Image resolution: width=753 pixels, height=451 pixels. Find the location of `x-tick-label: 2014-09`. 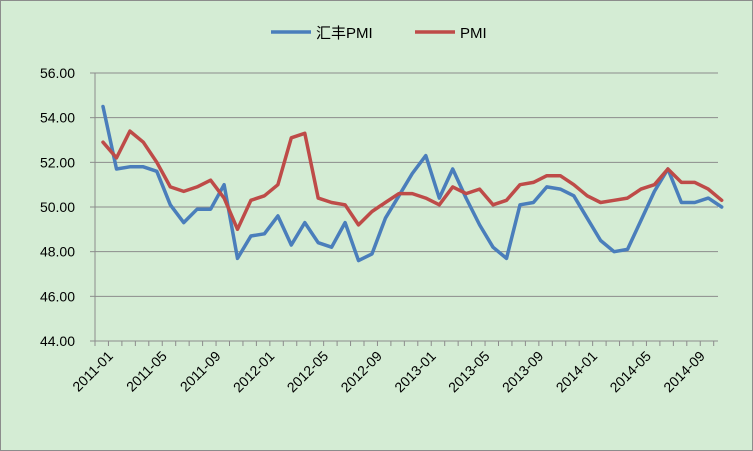

x-tick-label: 2014-09 is located at coordinates (684, 372).